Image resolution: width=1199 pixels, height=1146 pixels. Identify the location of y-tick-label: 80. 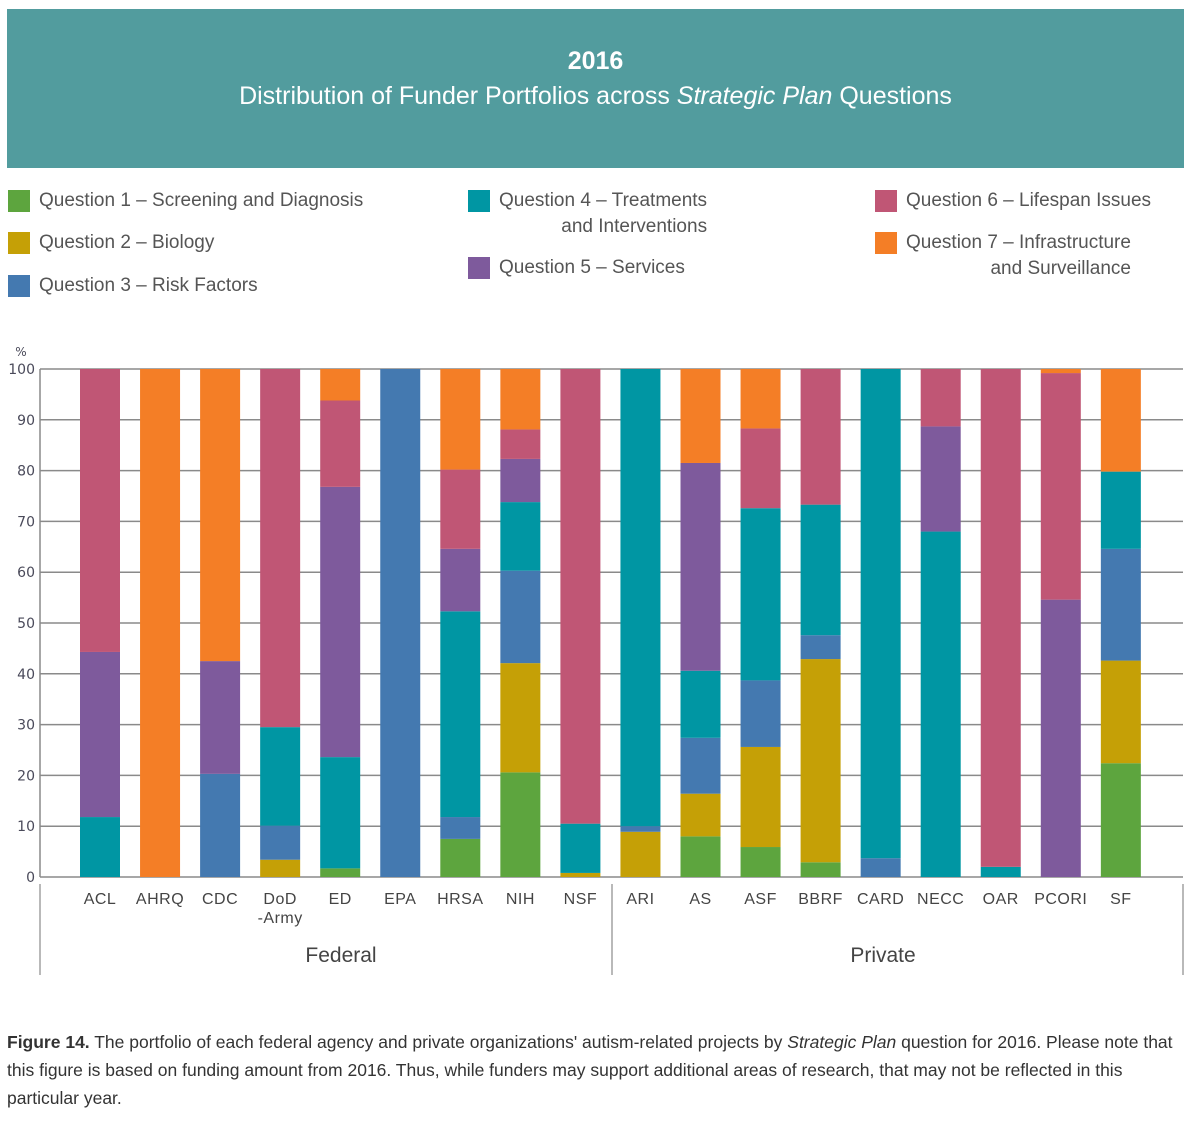
(26, 472).